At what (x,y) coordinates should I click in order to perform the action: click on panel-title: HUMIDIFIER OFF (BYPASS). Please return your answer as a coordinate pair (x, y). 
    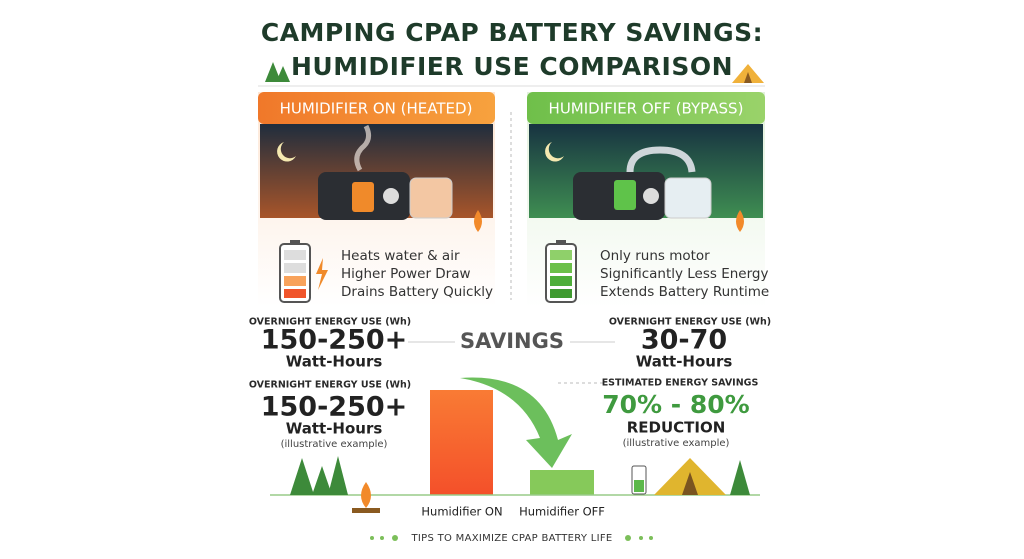
    Looking at the image, I should click on (646, 109).